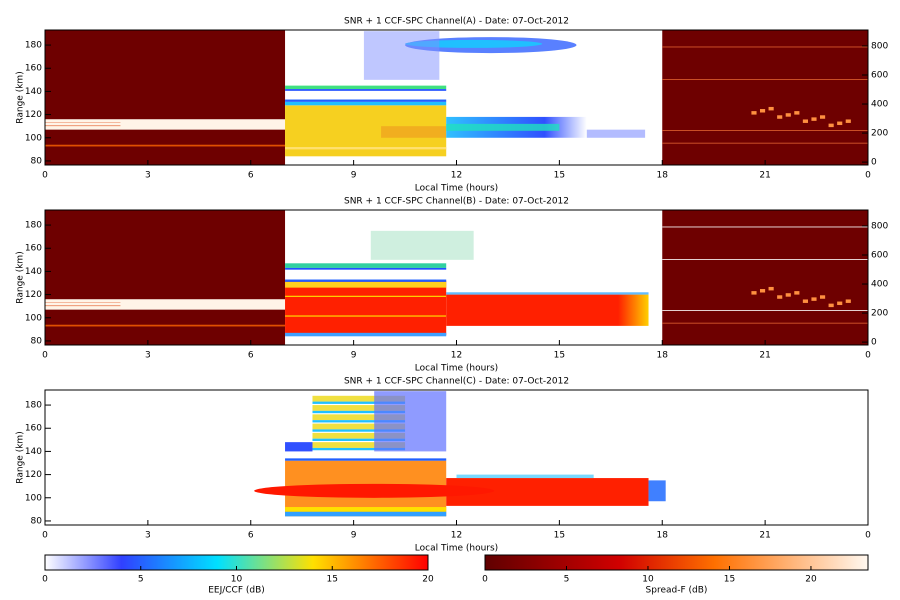  Describe the element at coordinates (456, 549) in the screenshot. I see `x-axis-label: Local Time (hours)` at that location.